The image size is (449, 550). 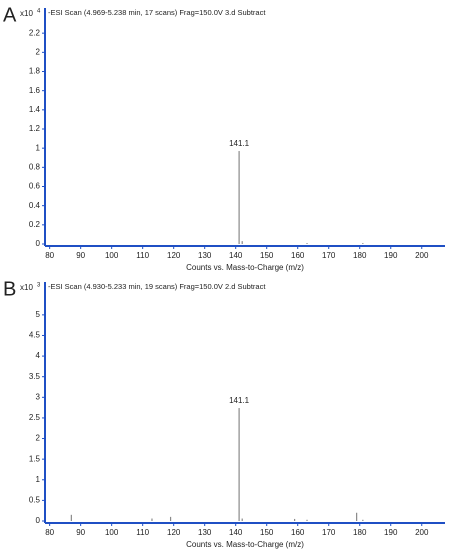 What do you see at coordinates (38, 314) in the screenshot?
I see `y-tick-label: 5` at bounding box center [38, 314].